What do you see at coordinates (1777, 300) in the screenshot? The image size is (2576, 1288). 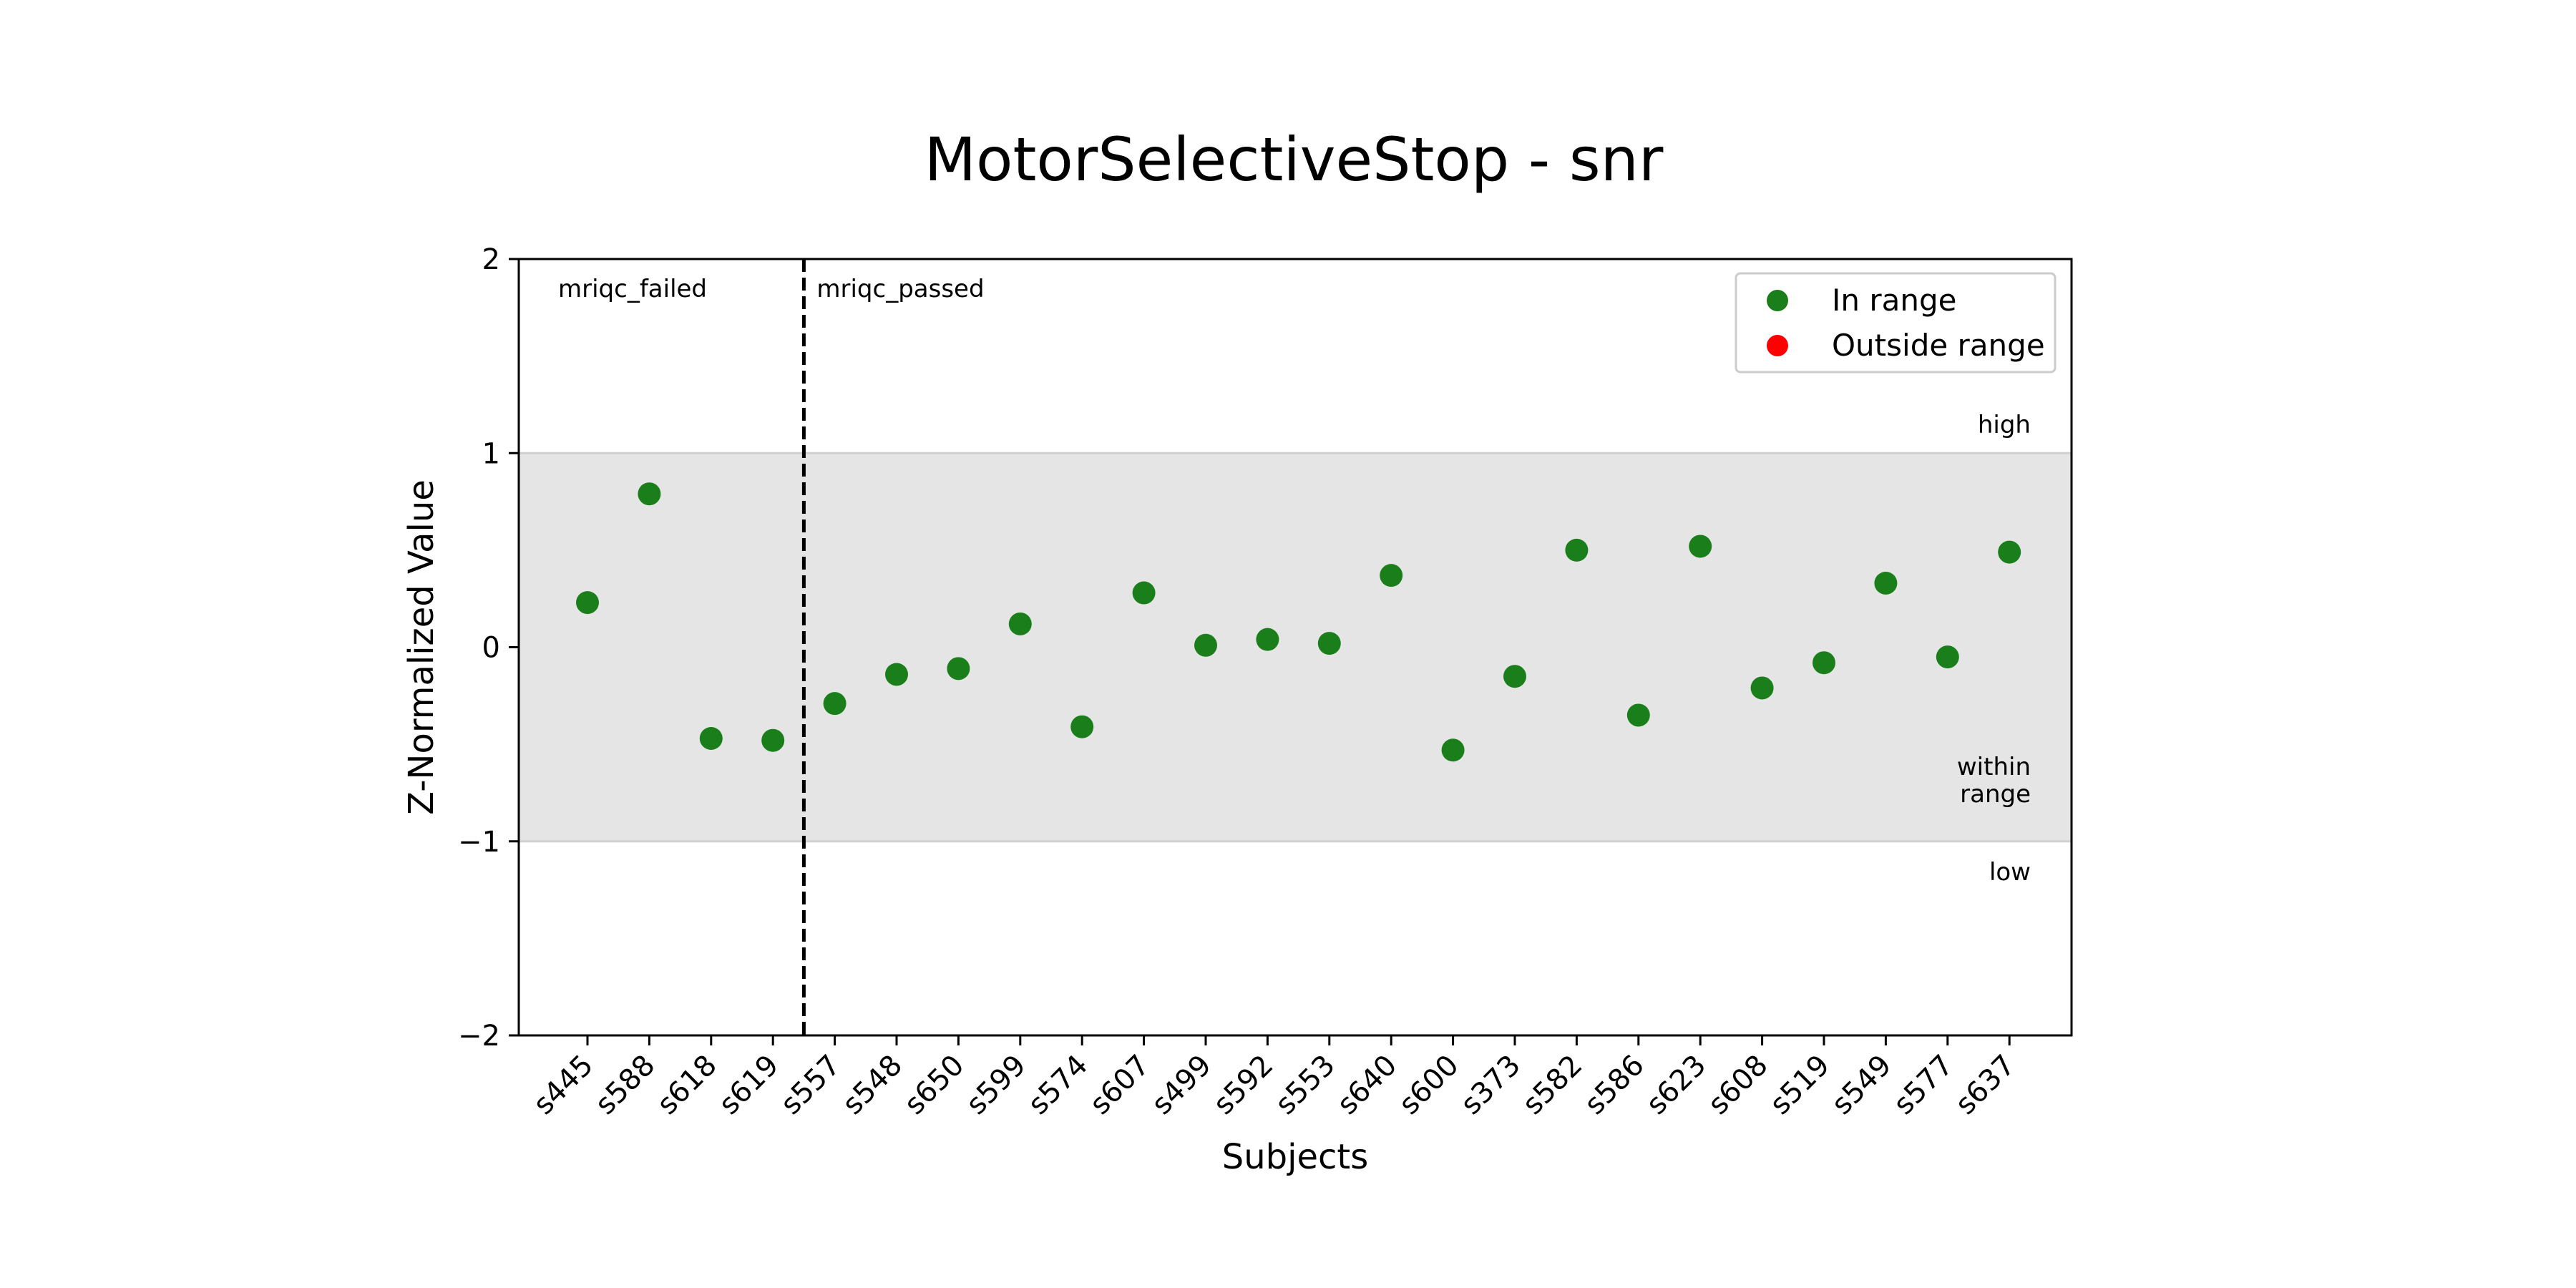 I see `legend-marker-in-range` at bounding box center [1777, 300].